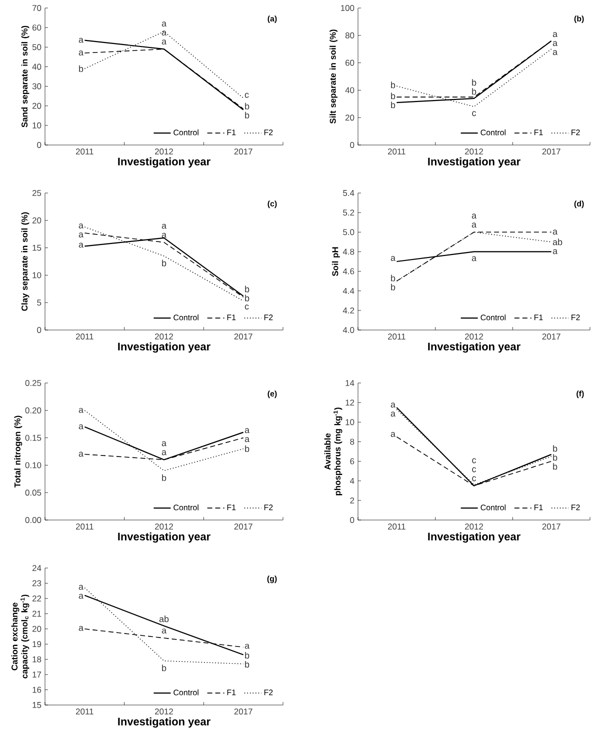 The image size is (611, 747). Describe the element at coordinates (348, 291) in the screenshot. I see `y-tick-label: 4.4` at that location.